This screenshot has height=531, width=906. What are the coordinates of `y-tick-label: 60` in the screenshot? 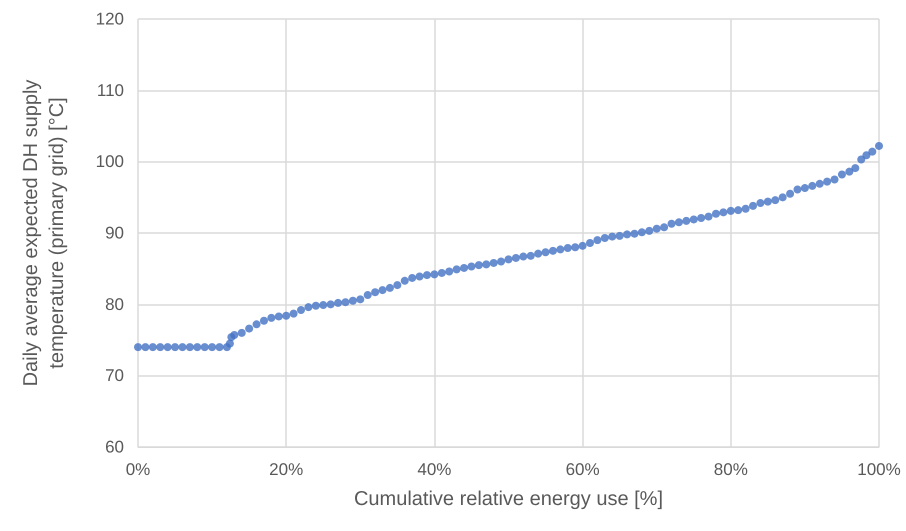 It's located at (114, 447).